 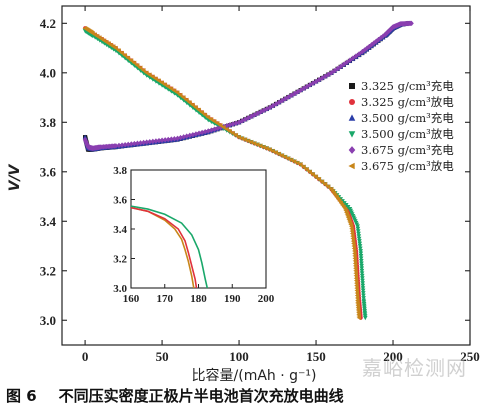 I want to click on legend-label: 3.325 g/cm³放电, so click(x=407, y=102).